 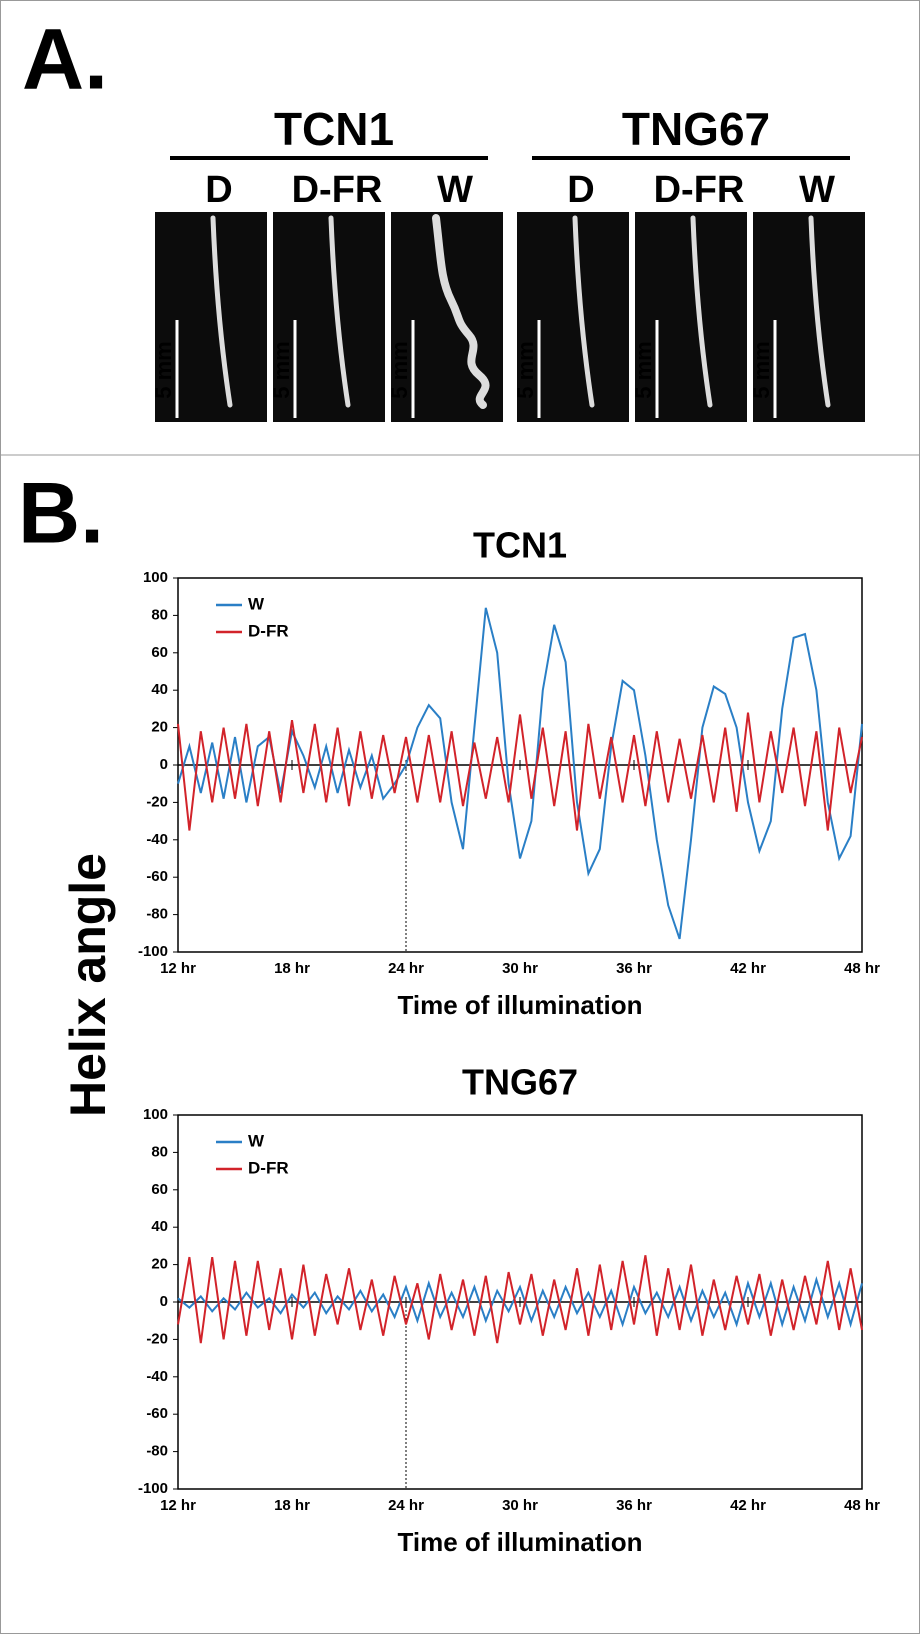 I want to click on panel-a-label: A., so click(x=65, y=60).